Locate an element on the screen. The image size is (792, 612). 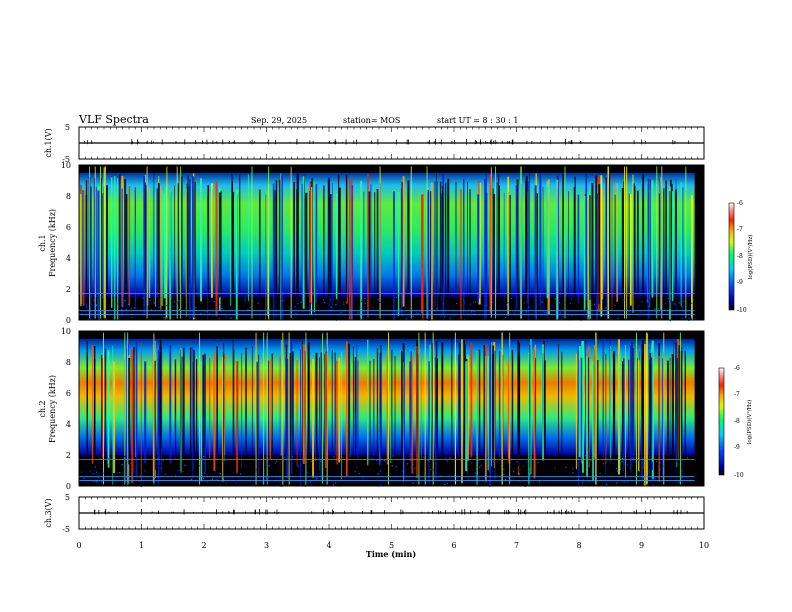
ch1-ytick-2: 2 is located at coordinates (68, 289).